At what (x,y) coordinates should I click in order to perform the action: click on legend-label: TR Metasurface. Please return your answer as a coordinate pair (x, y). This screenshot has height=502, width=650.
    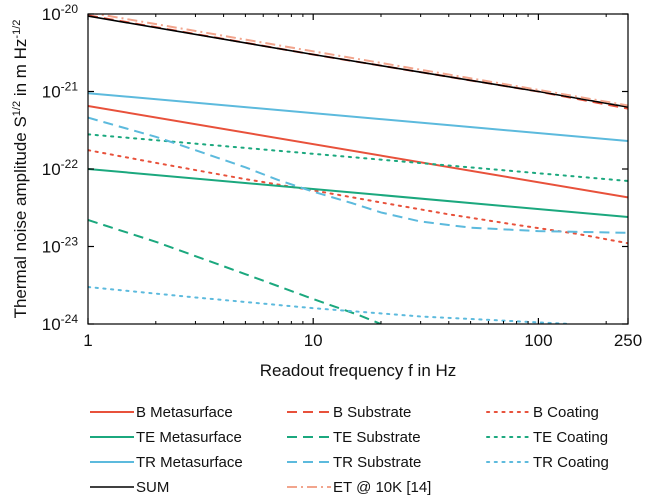
    Looking at the image, I should click on (189, 462).